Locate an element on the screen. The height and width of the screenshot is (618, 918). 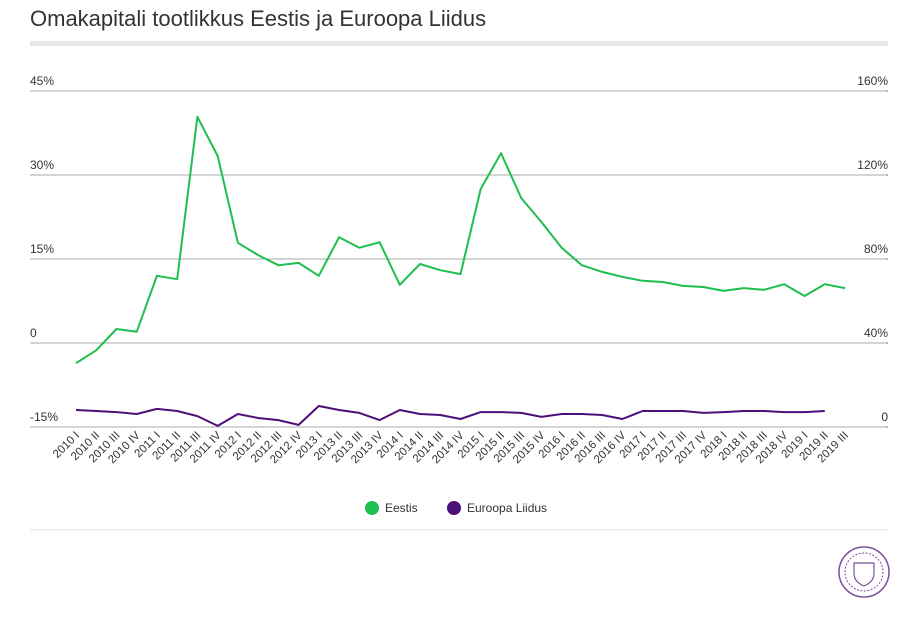
y2-tick-label: 40% is located at coordinates (876, 333).